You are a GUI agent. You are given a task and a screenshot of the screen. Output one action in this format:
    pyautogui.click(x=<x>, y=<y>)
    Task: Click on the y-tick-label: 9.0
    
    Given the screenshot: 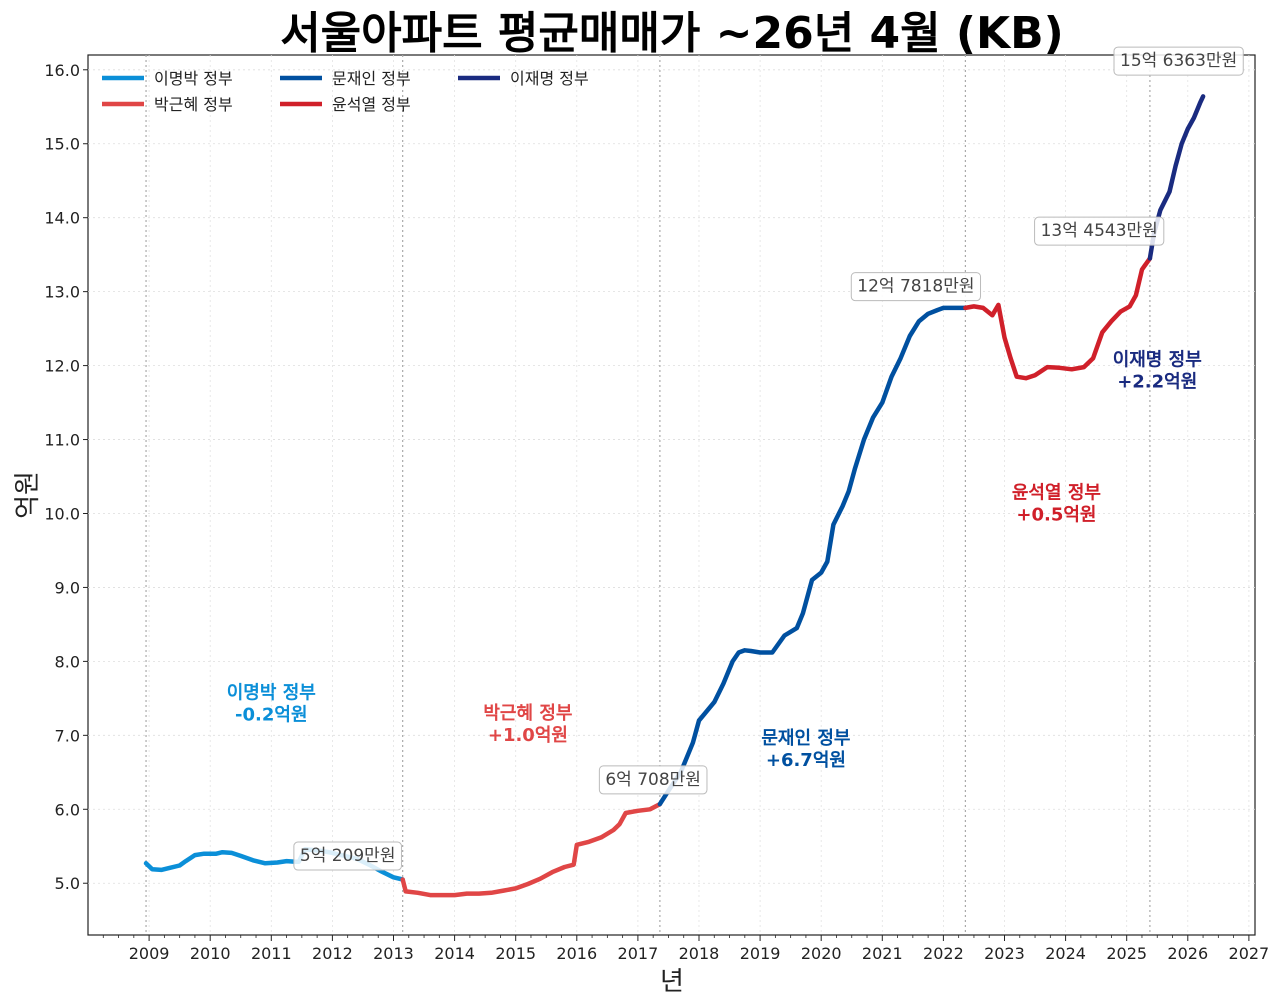 What is the action you would take?
    pyautogui.click(x=67, y=587)
    